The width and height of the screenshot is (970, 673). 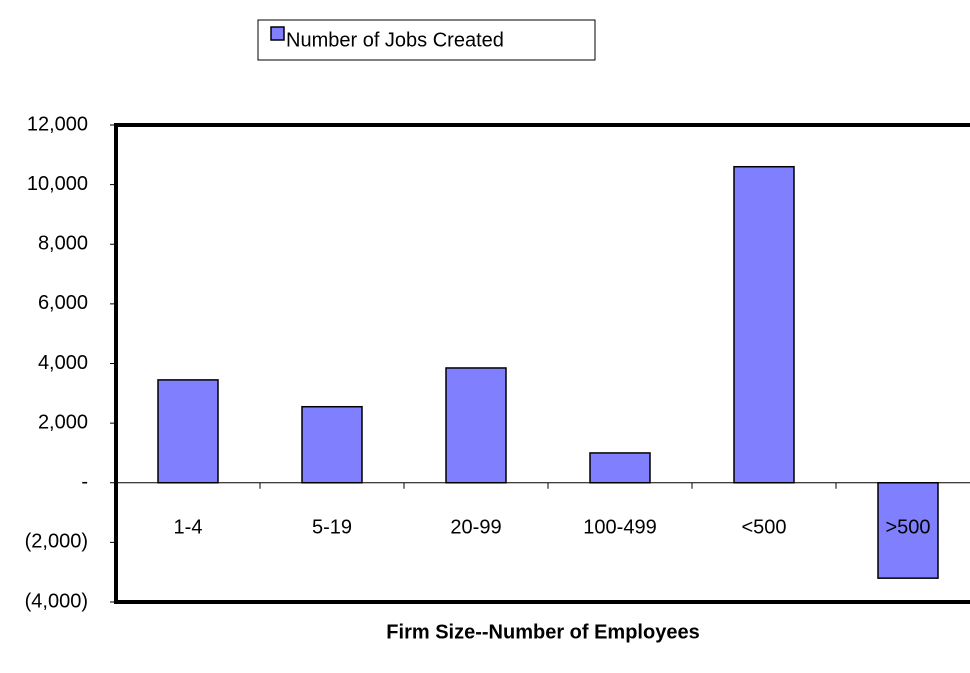 I want to click on y-tick-label: 4,000, so click(x=63, y=363).